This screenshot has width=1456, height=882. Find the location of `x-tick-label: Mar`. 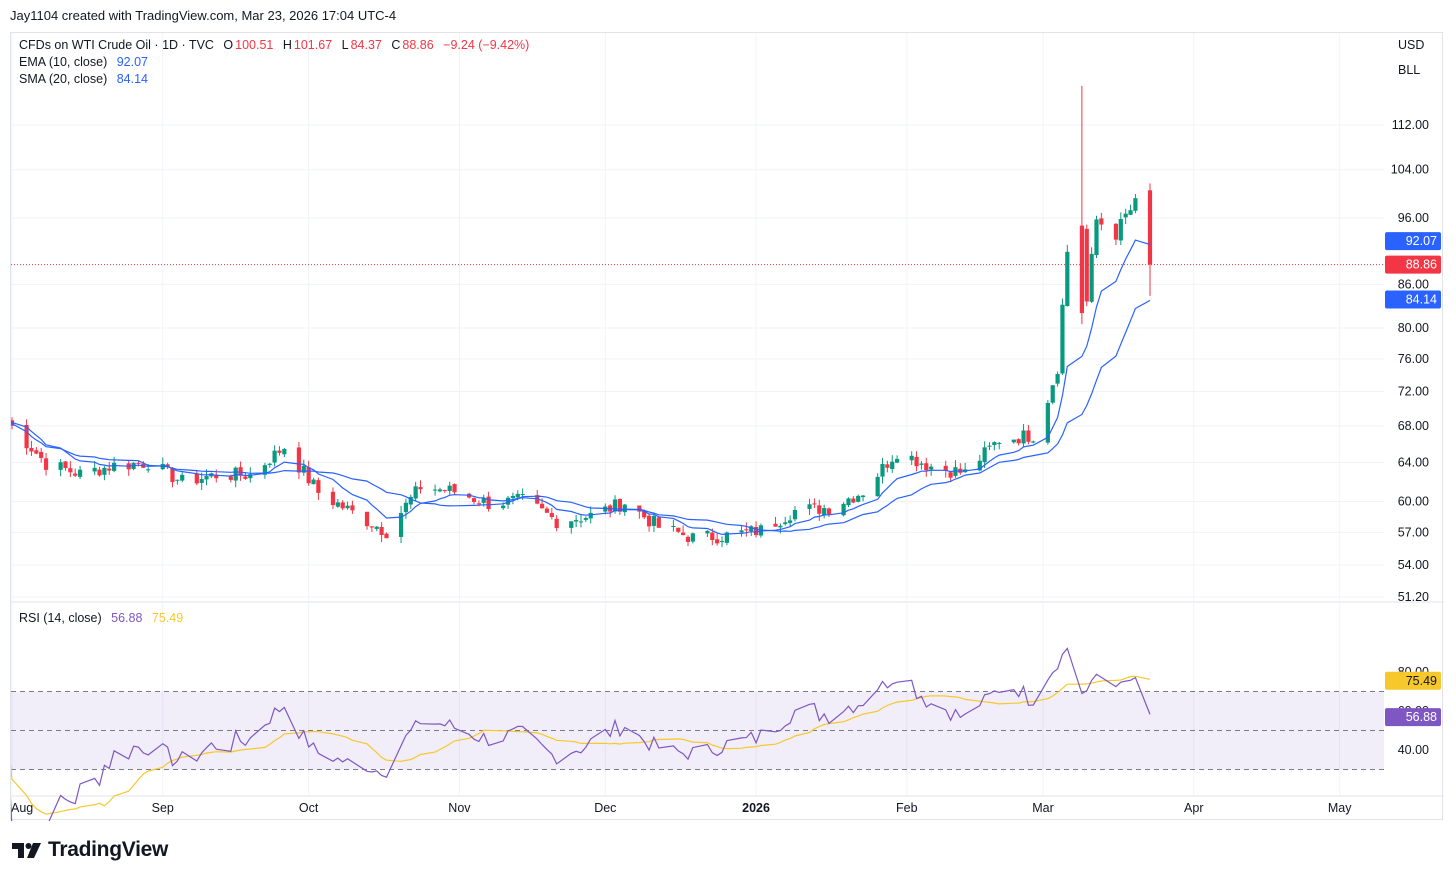

x-tick-label: Mar is located at coordinates (1043, 808).